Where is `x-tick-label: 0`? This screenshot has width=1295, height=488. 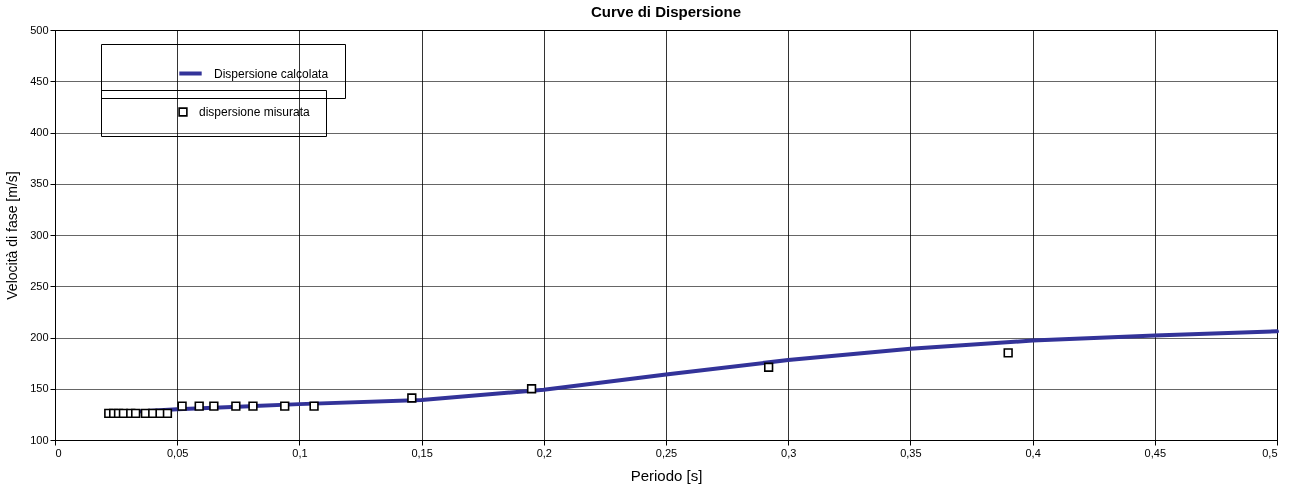 x-tick-label: 0 is located at coordinates (58, 452).